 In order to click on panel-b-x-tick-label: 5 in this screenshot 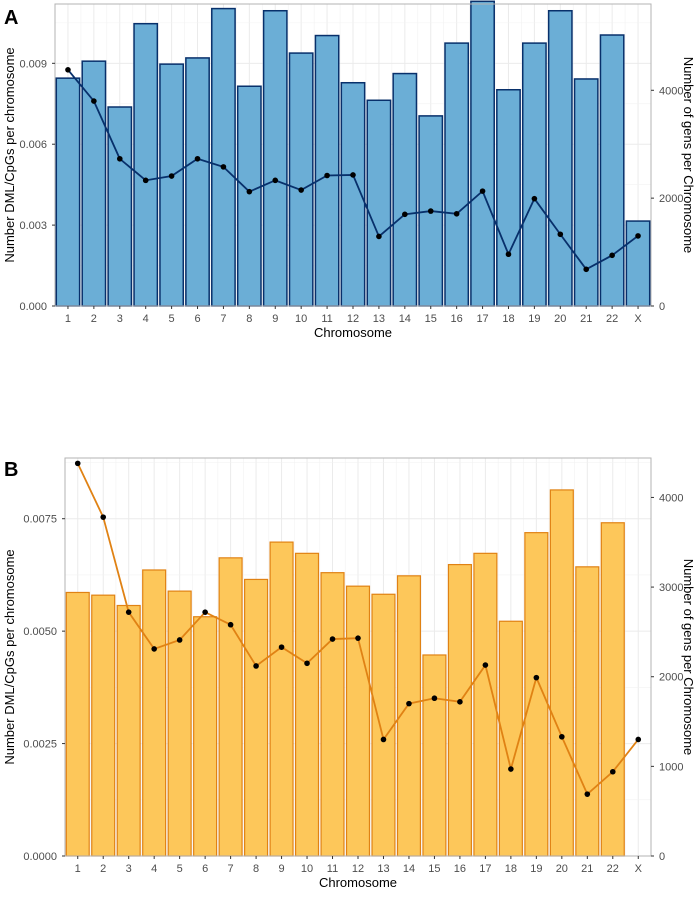, I will do `click(180, 869)`.